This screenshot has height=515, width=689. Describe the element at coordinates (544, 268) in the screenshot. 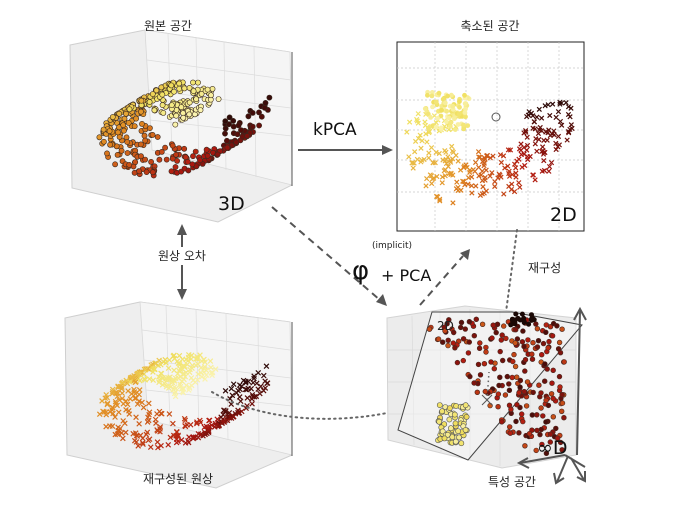

I see `reconstruction-label: 재구성` at that location.